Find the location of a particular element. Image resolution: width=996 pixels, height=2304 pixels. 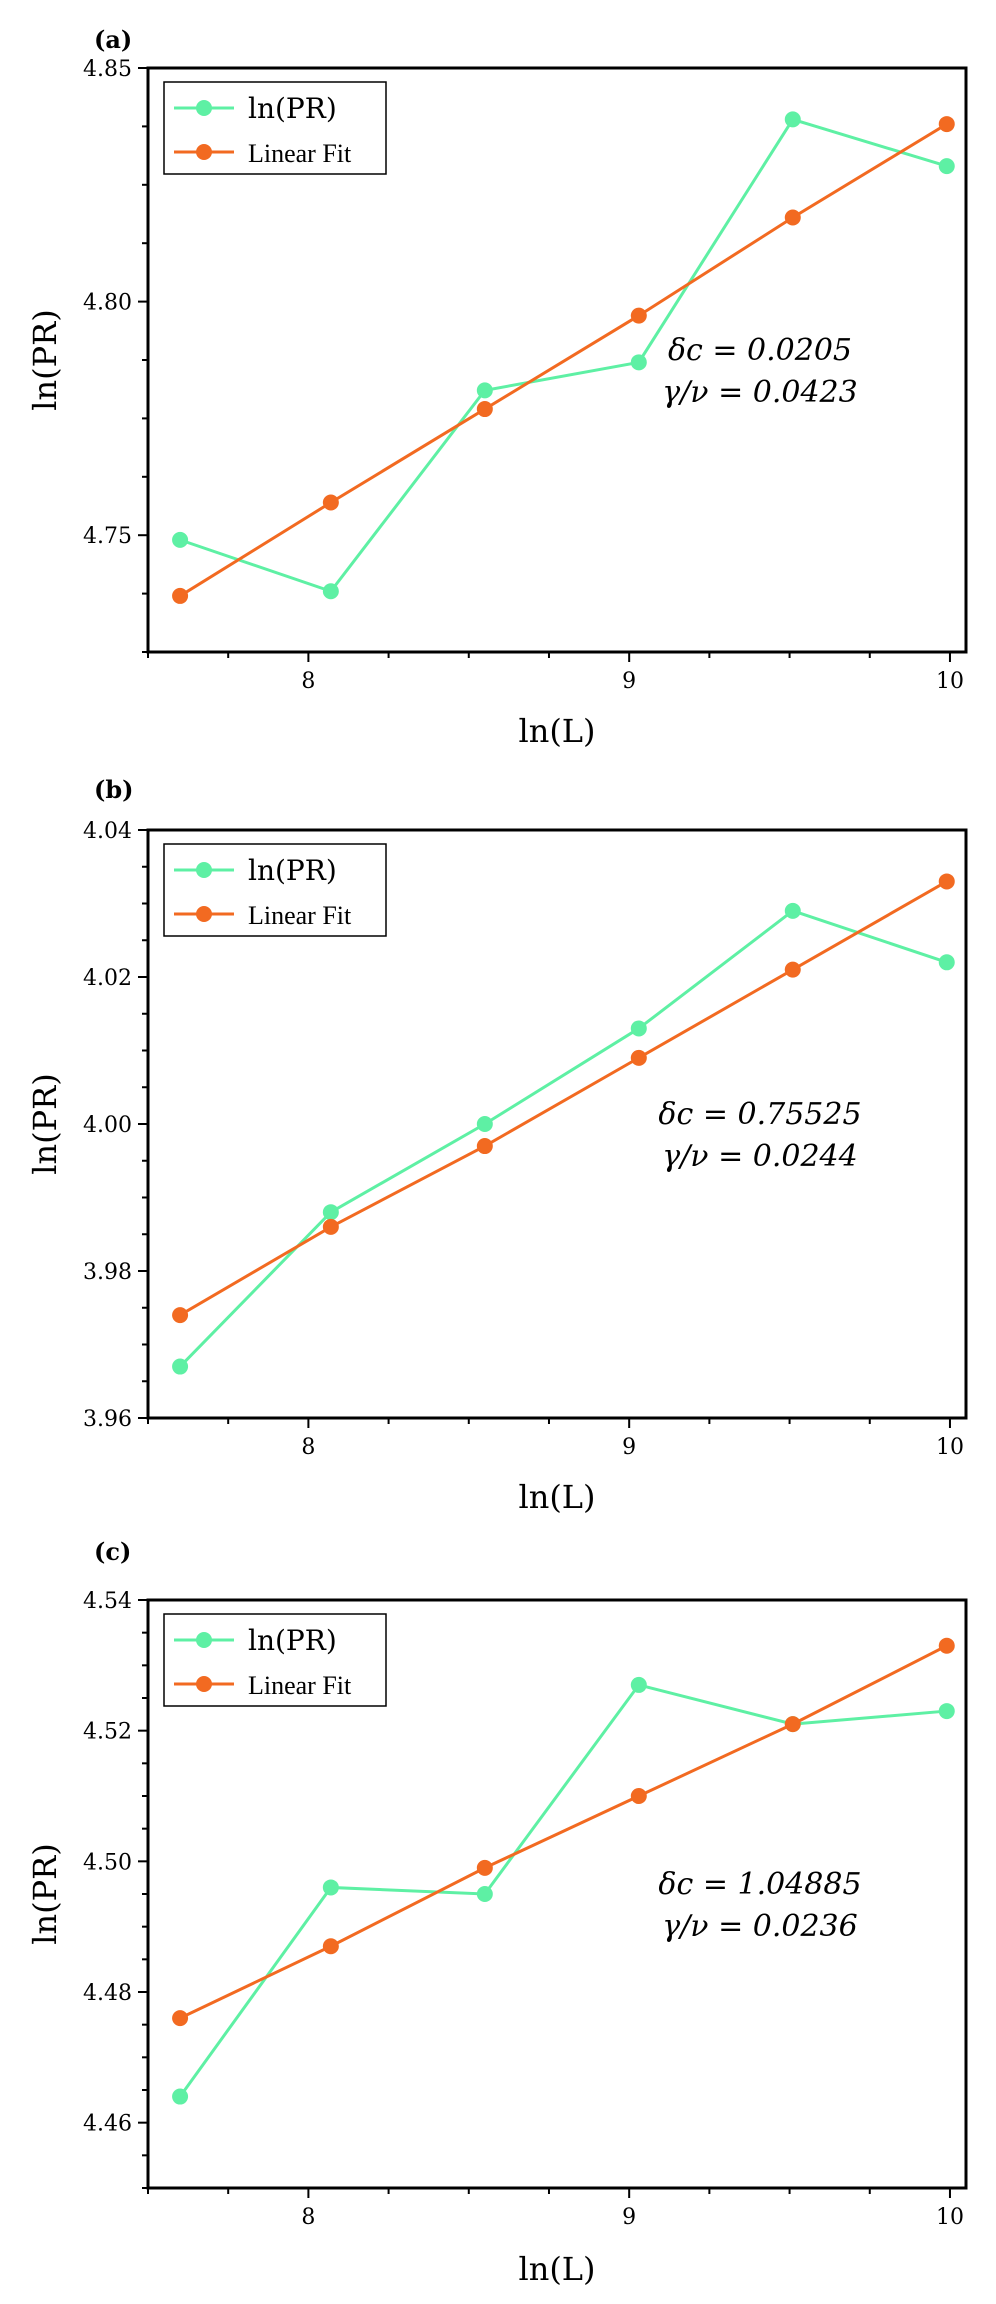

panel-label: (a) is located at coordinates (113, 39).